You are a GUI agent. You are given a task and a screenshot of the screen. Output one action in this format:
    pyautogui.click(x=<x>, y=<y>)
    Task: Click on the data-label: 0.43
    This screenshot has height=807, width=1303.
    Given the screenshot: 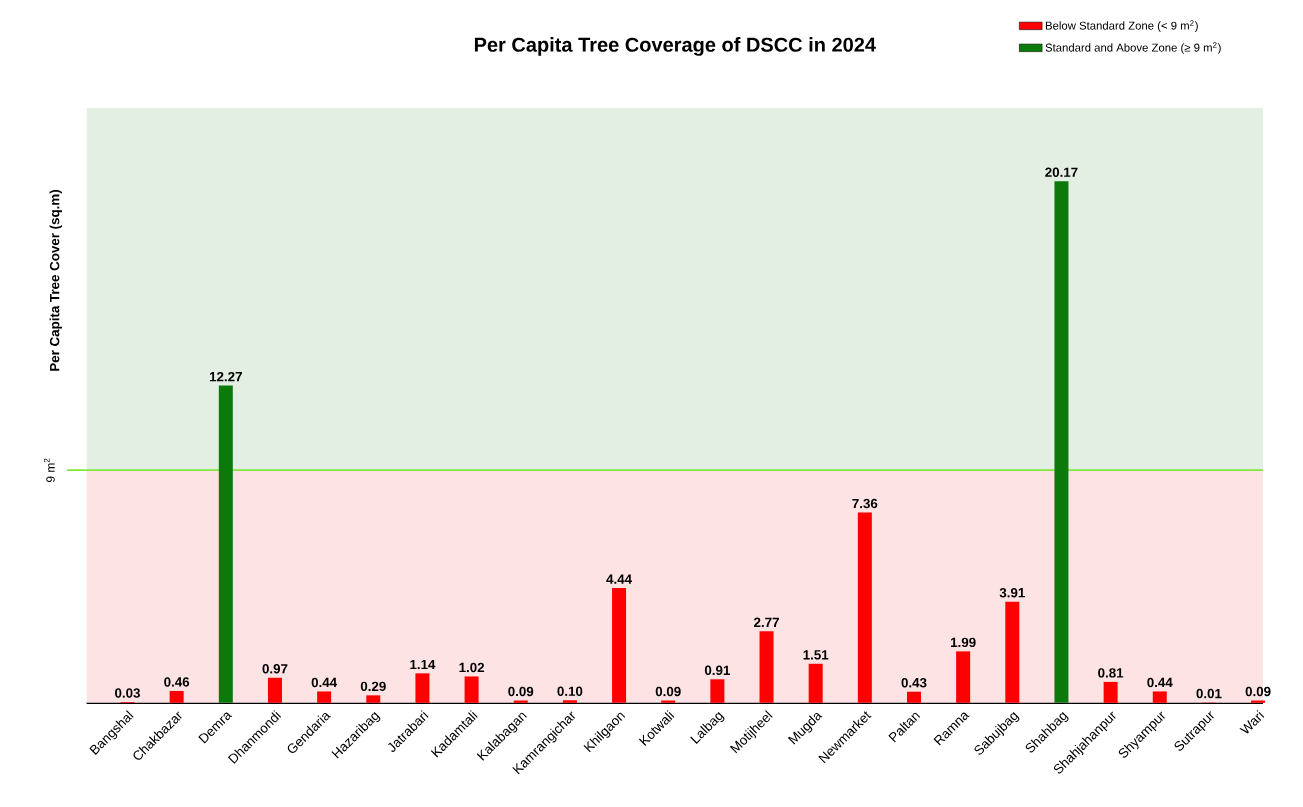 What is the action you would take?
    pyautogui.click(x=914, y=683)
    